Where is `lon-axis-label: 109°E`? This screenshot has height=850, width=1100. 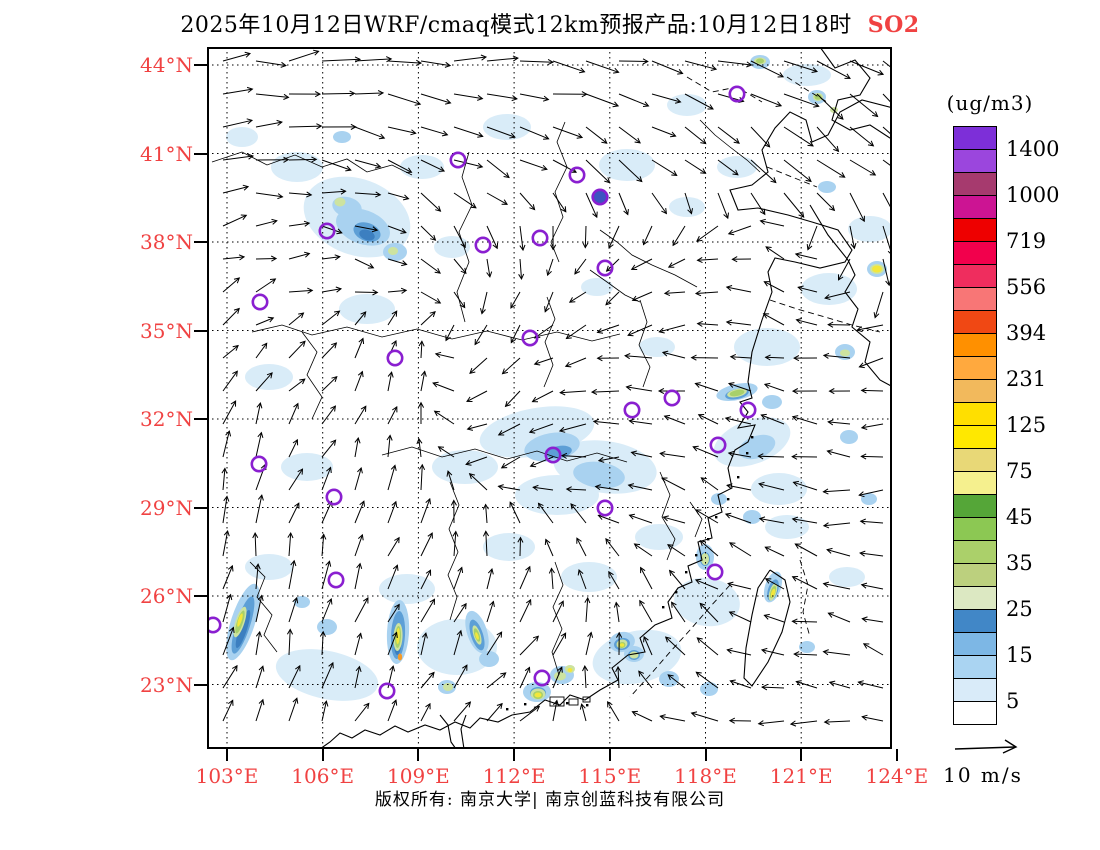
lon-axis-label: 109°E is located at coordinates (418, 776).